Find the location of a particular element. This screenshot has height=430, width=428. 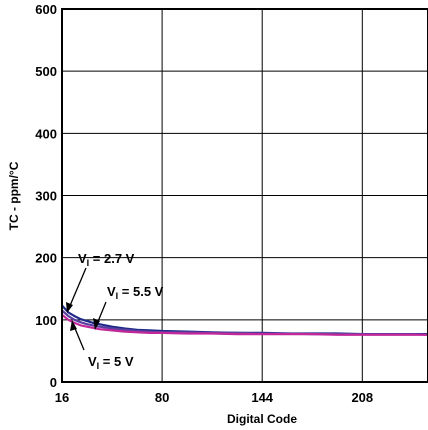

y-tick-label: 500 is located at coordinates (46, 71).